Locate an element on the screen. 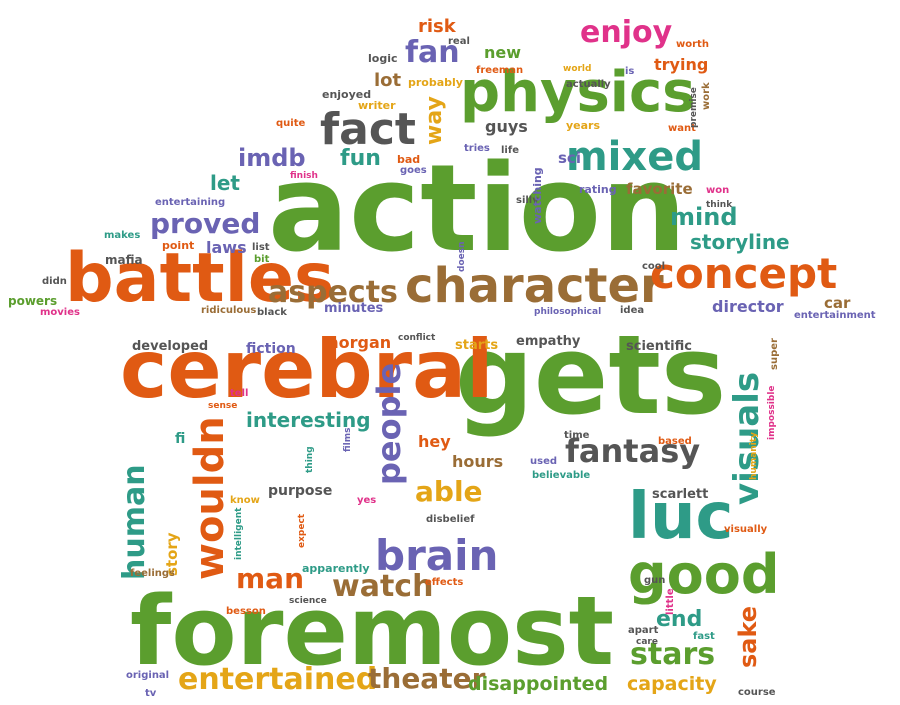 This screenshot has height=705, width=900. word-foremost: foremost is located at coordinates (372, 632).